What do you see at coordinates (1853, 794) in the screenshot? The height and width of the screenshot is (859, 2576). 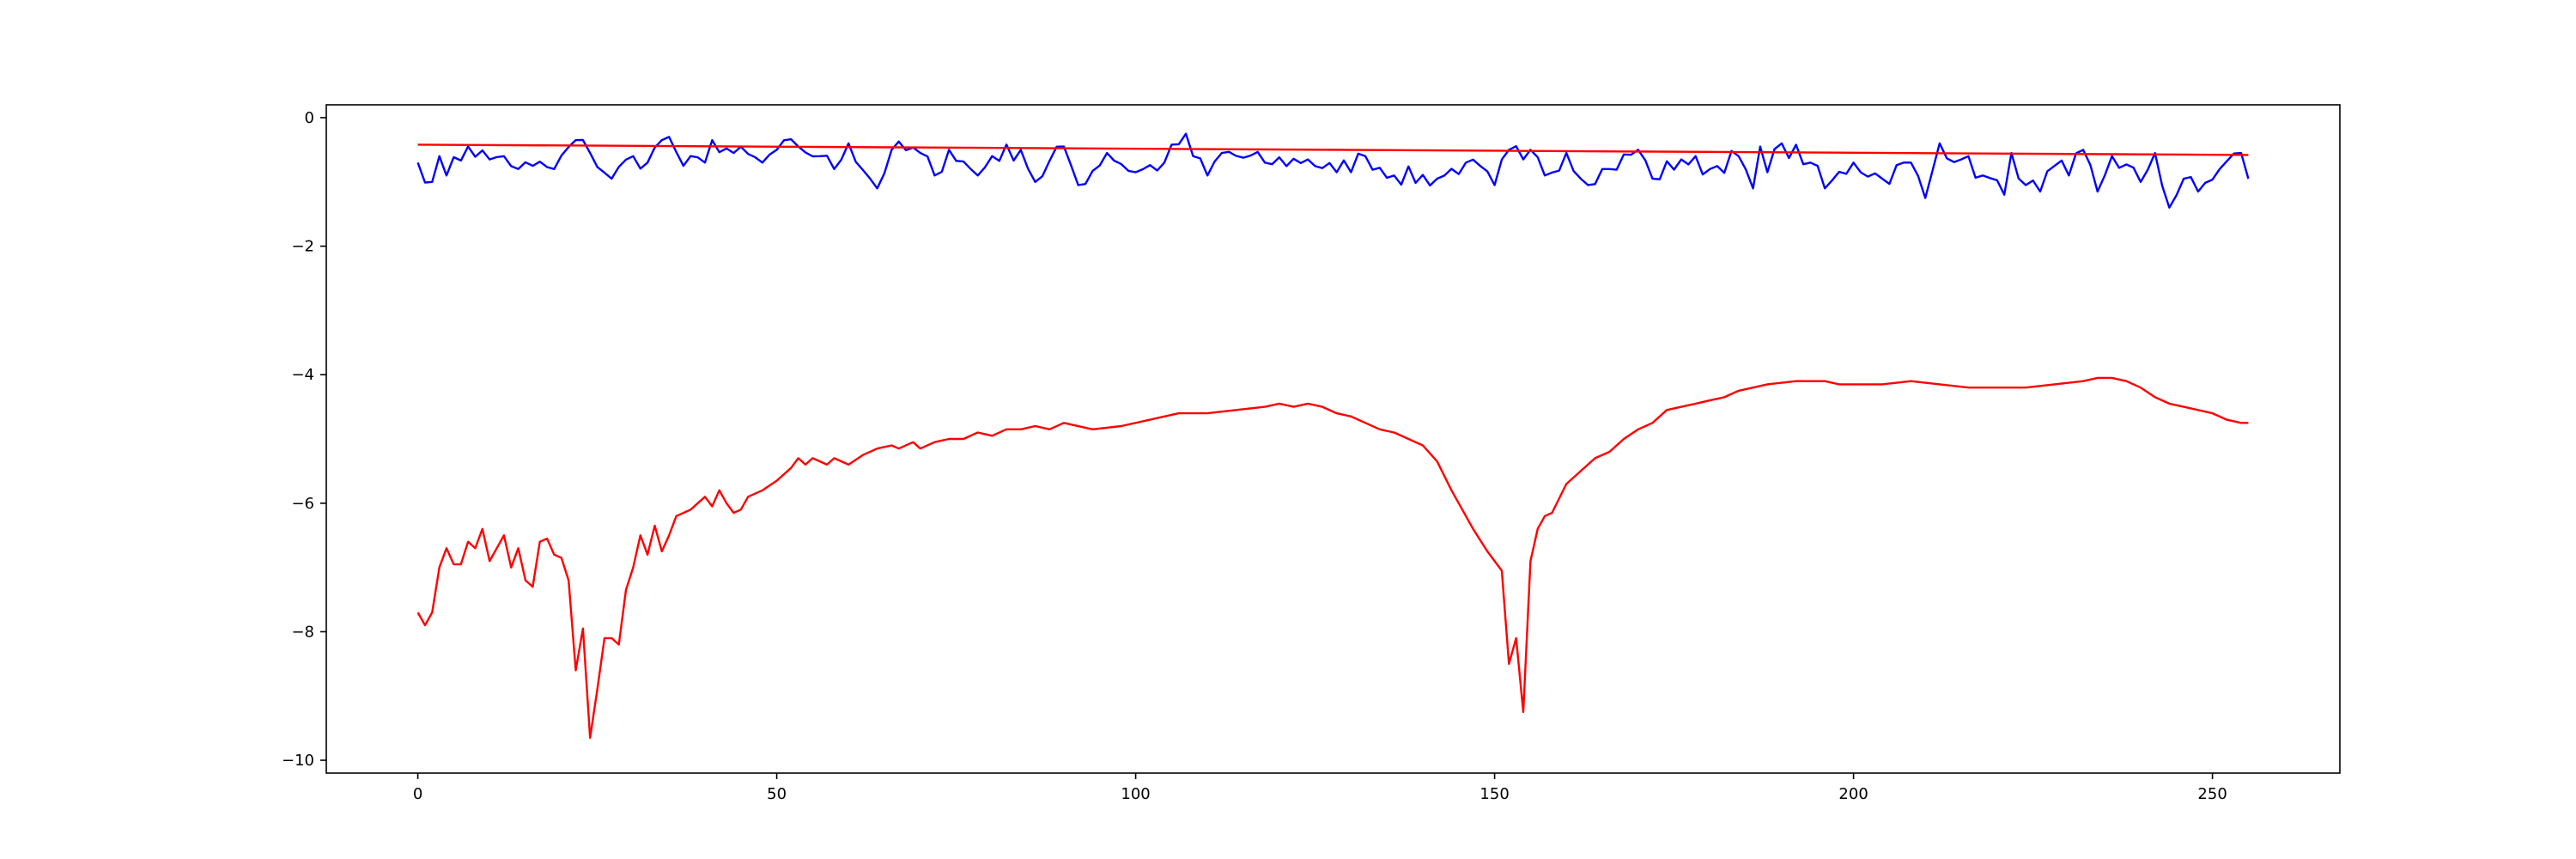 I see `x-tick-label: 200` at bounding box center [1853, 794].